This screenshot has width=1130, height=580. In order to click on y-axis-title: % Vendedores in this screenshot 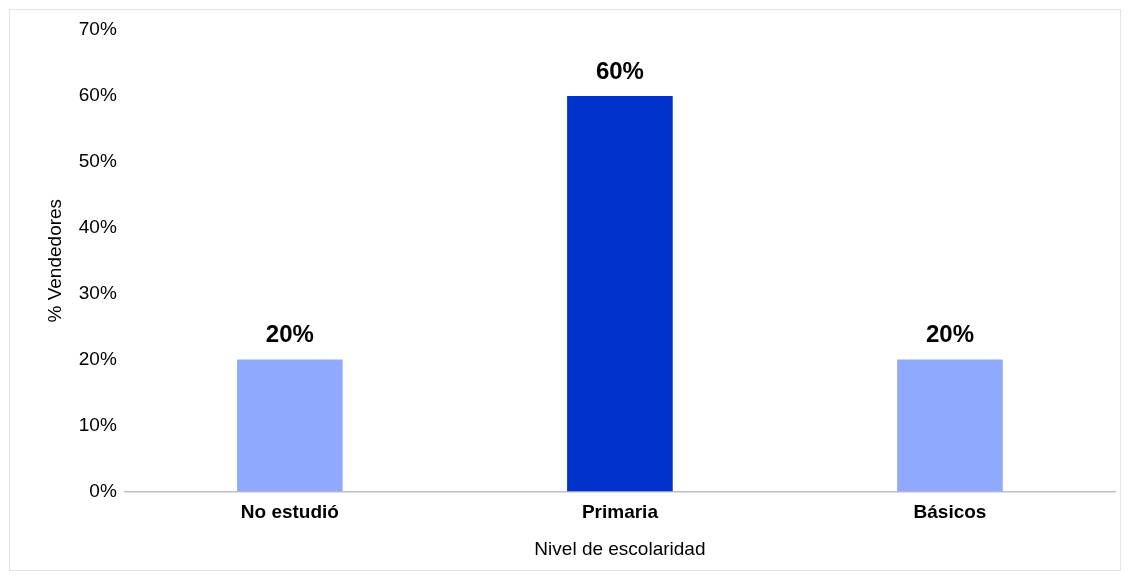, I will do `click(54, 260)`.